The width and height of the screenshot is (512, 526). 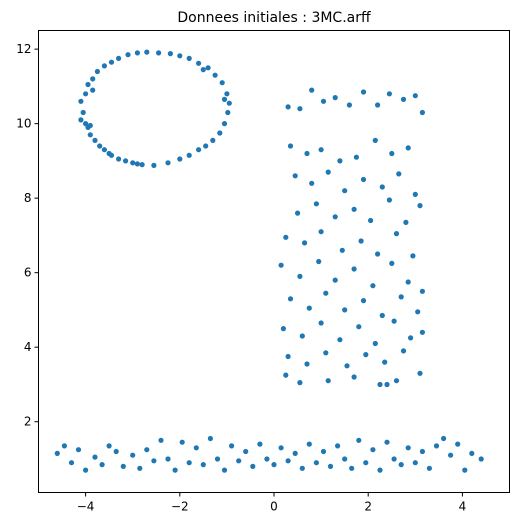 I want to click on x-tick-label: −4, so click(x=86, y=507).